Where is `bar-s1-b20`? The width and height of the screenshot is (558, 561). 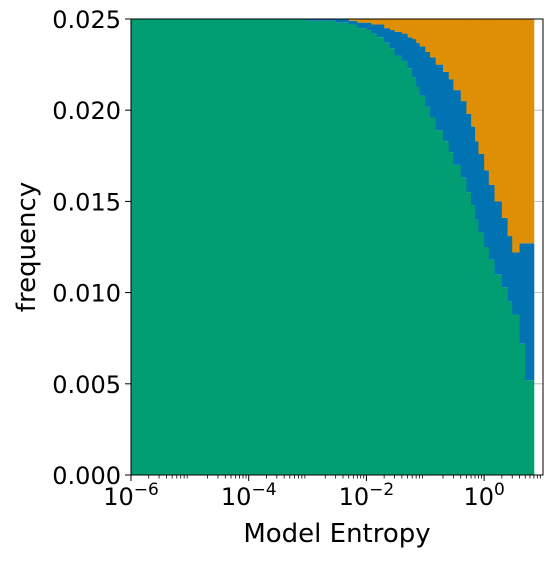
bar-s1-b20 is located at coordinates (451, 116).